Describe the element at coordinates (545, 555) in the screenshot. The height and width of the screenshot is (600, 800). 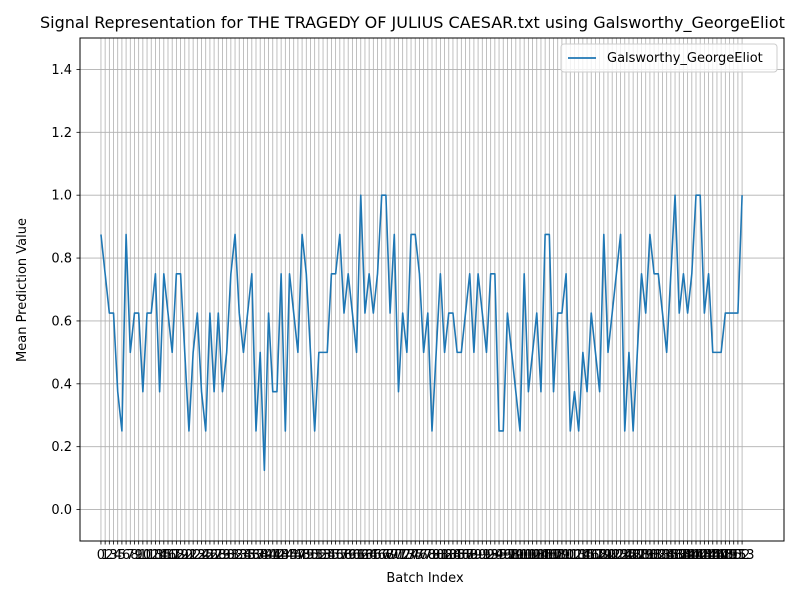
I see `x-tick-label: 106` at that location.